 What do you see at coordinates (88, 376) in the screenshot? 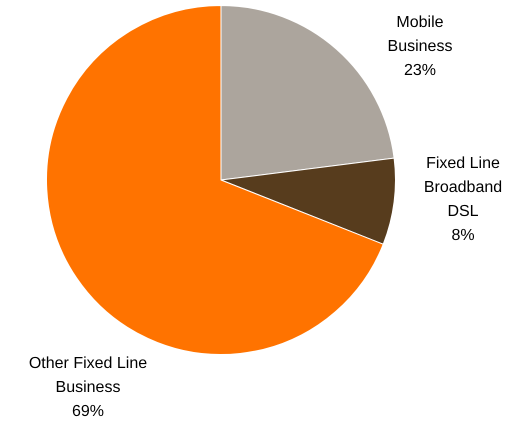
I see `slice-label: Other Fixed Line Business` at bounding box center [88, 376].